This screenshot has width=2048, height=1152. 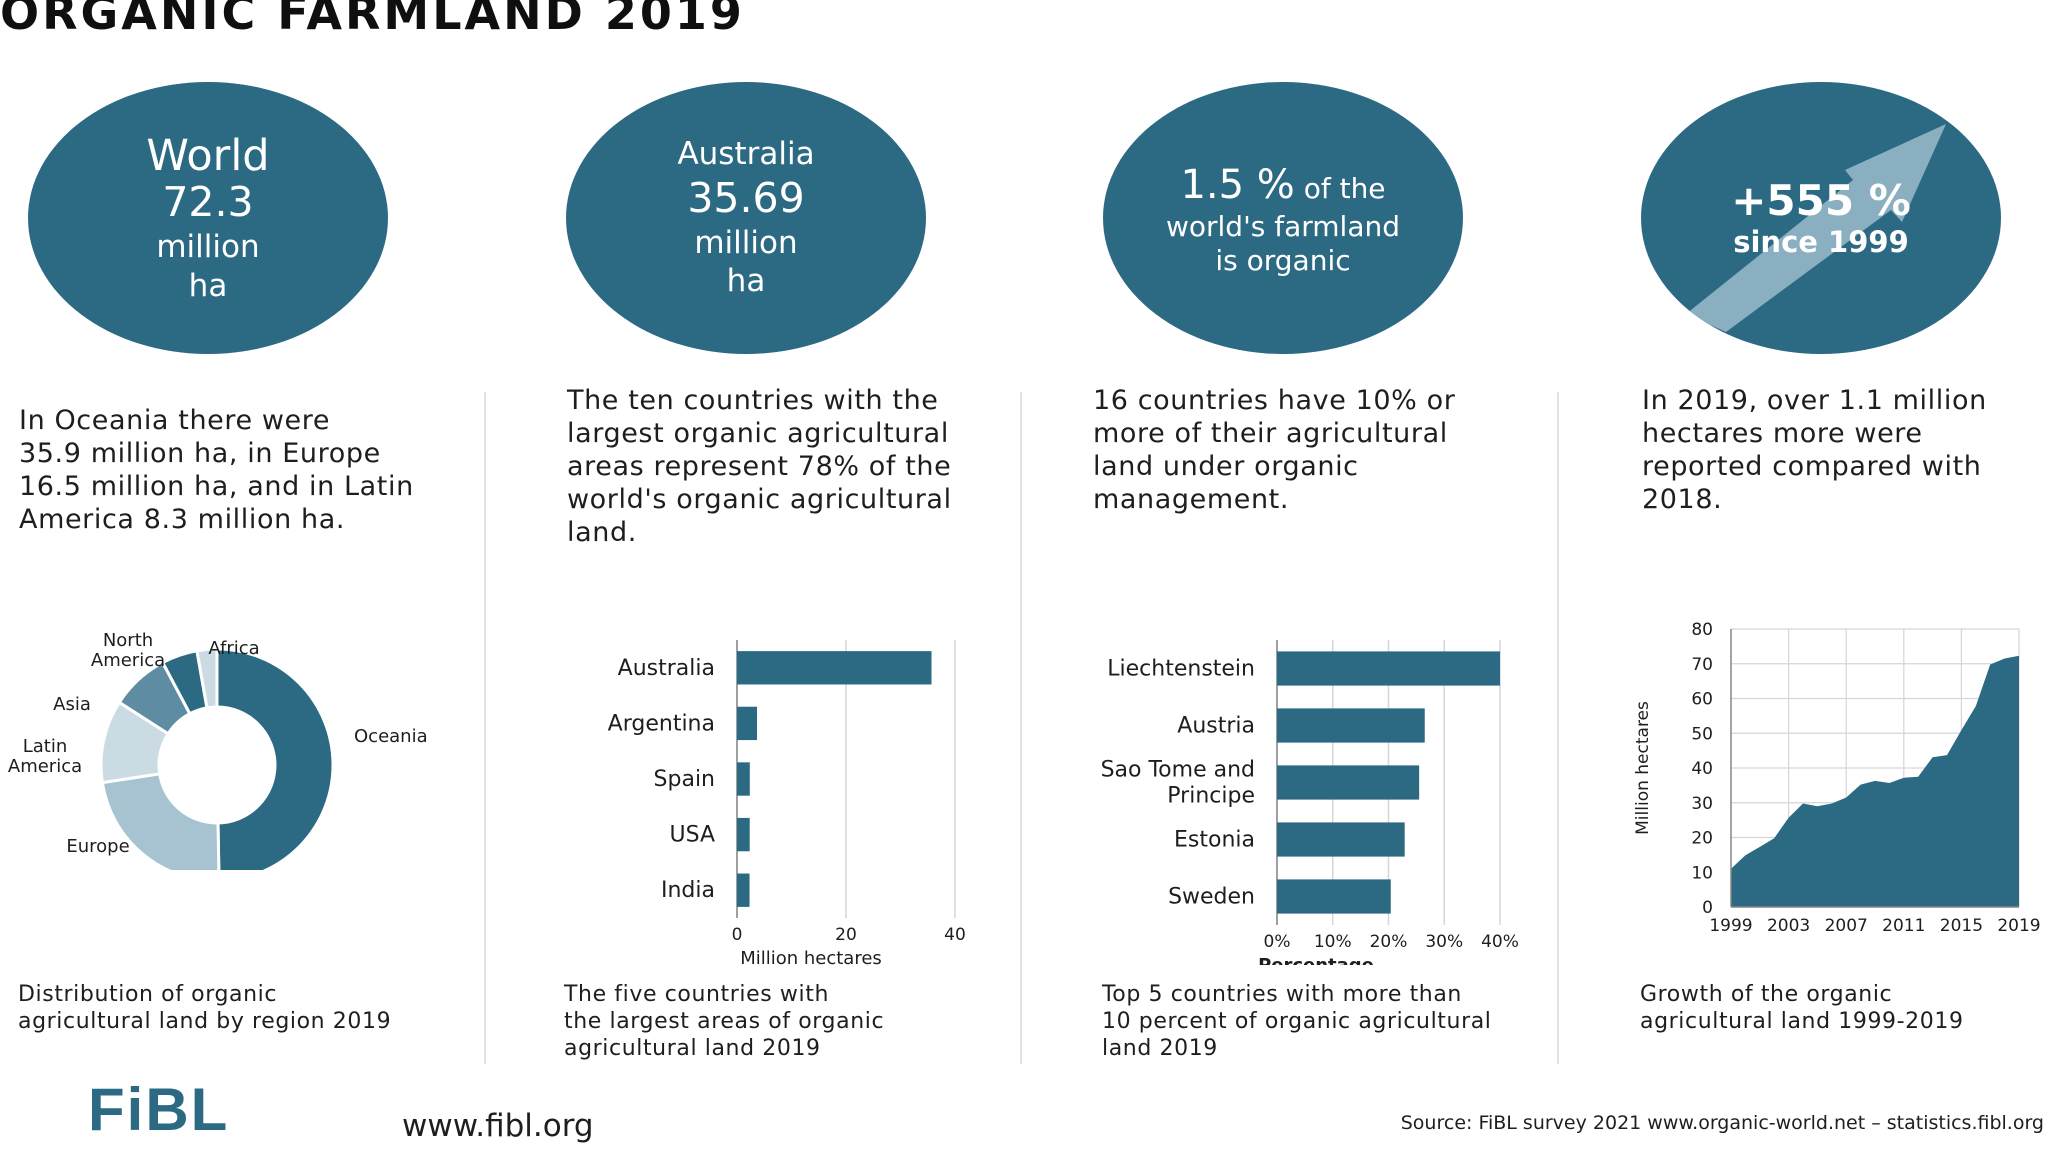 I want to click on y-tick-label: 0, so click(x=1707, y=908).